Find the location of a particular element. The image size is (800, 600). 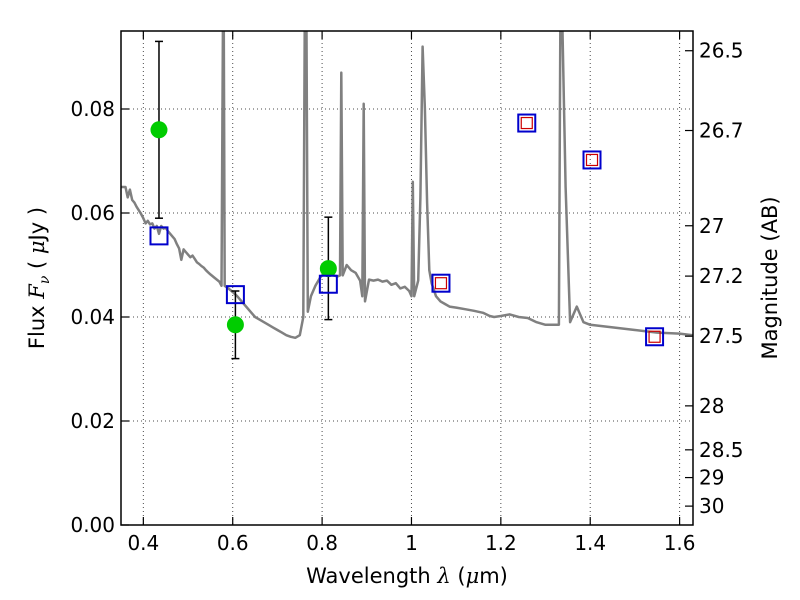

x-axis-label-part: m) is located at coordinates (493, 576).